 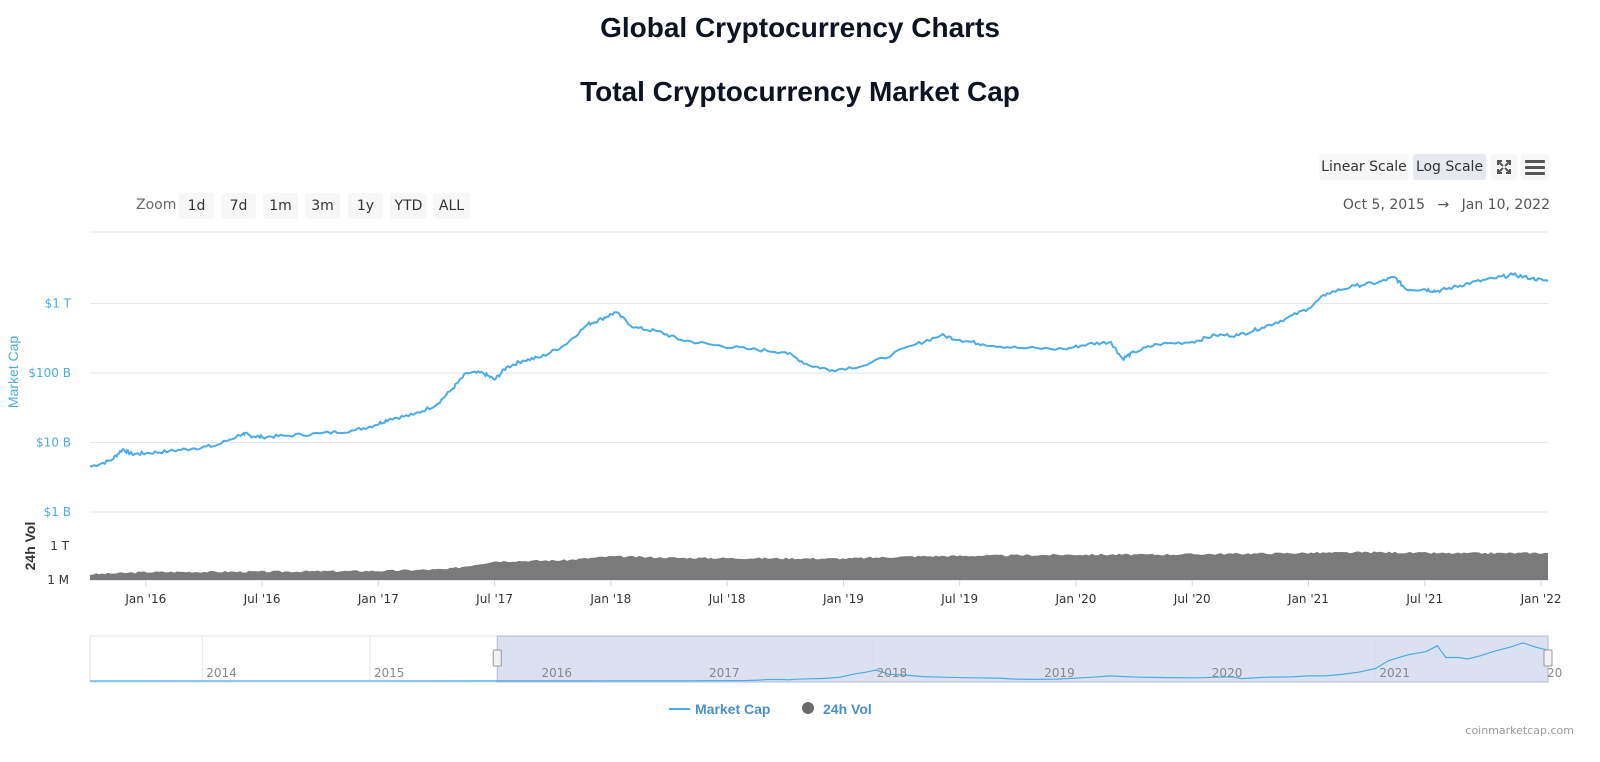 I want to click on x-tick-label: Jan '19, so click(x=843, y=599).